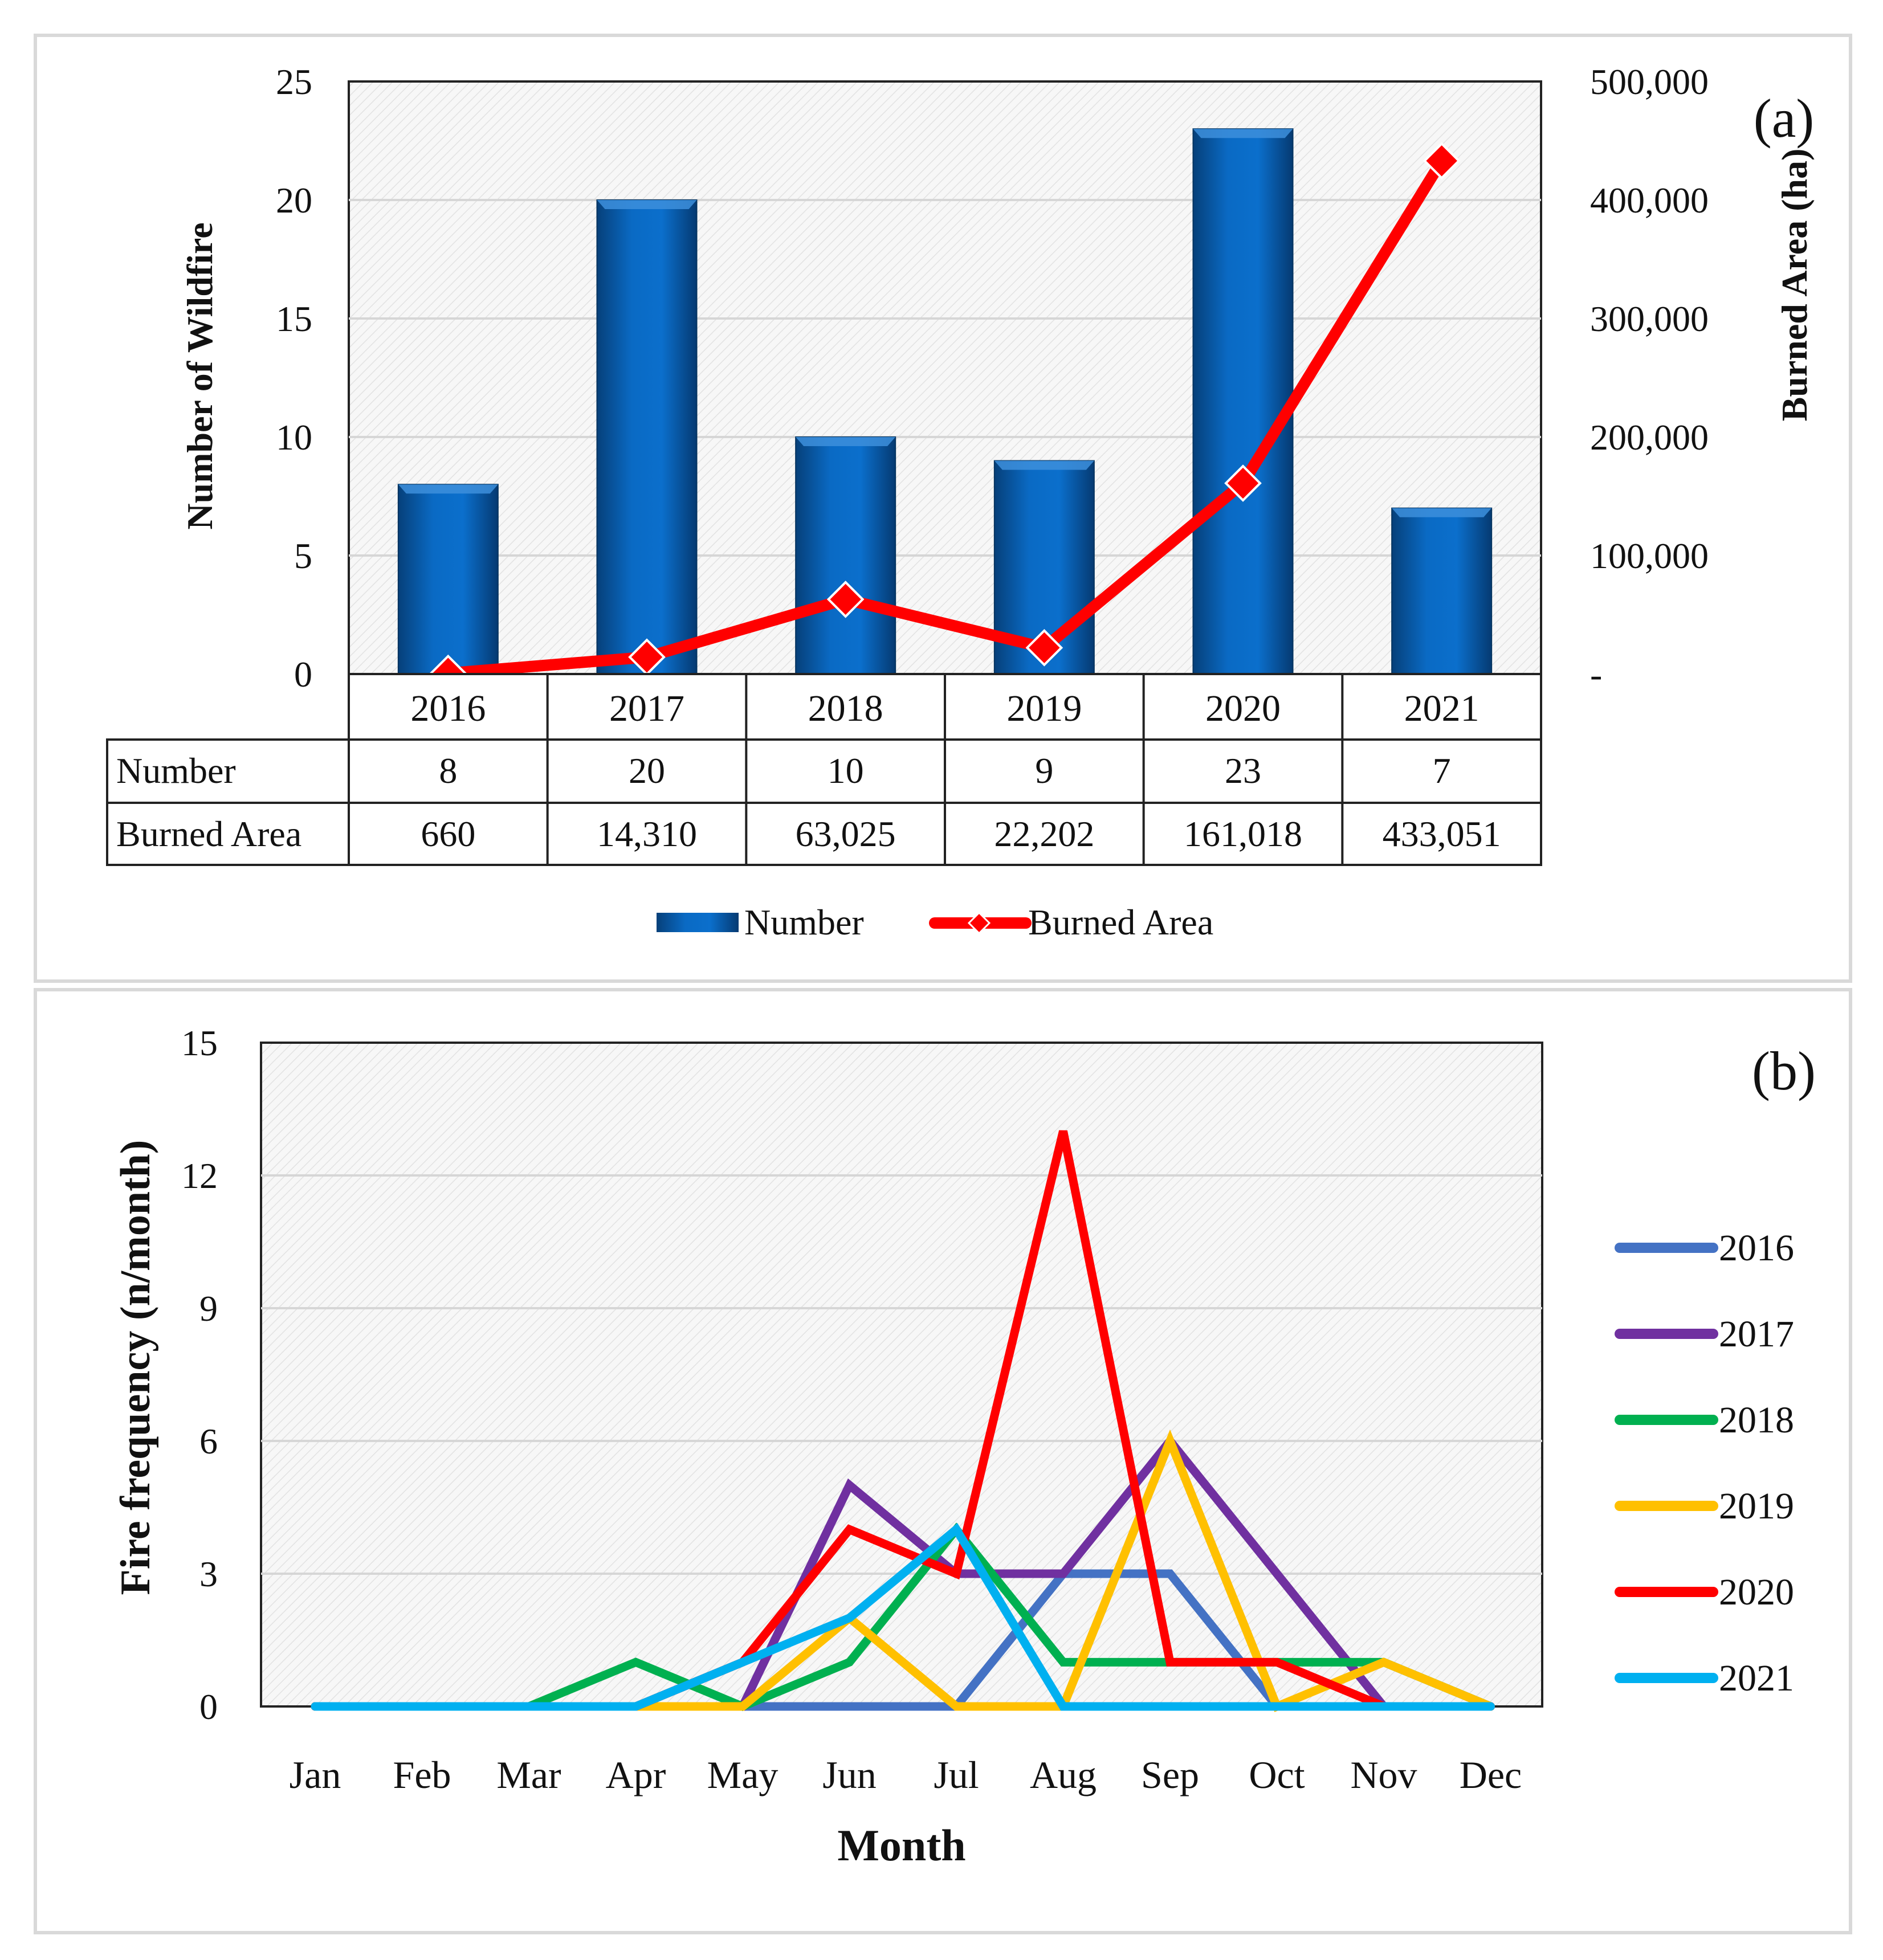 This screenshot has height=1960, width=1883. What do you see at coordinates (1757, 1678) in the screenshot?
I see `legend-label-2021: 2021` at bounding box center [1757, 1678].